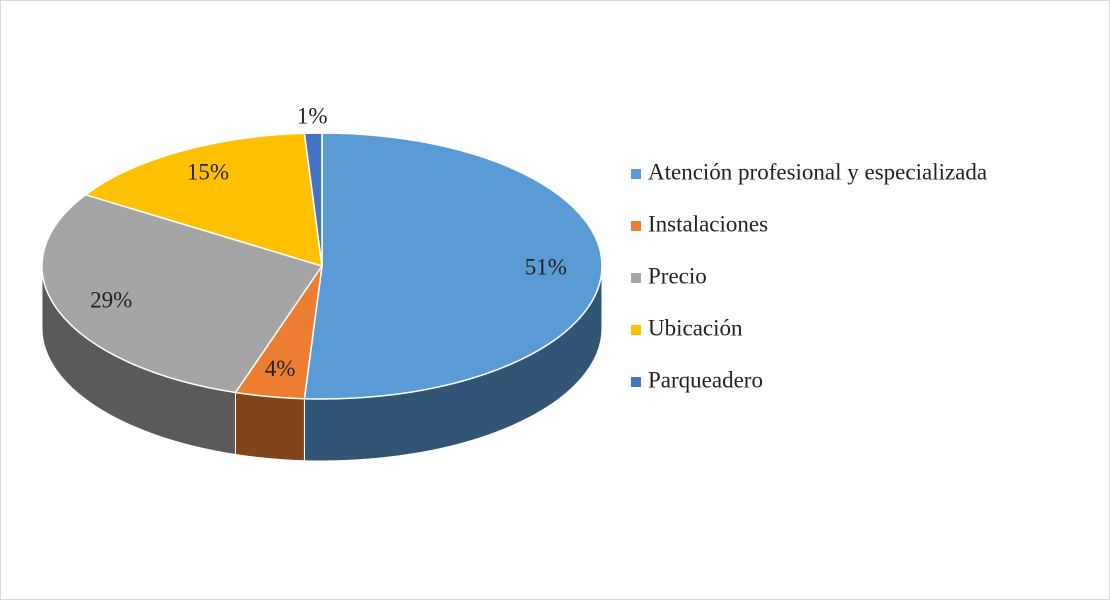  I want to click on data-label: 15%, so click(208, 172).